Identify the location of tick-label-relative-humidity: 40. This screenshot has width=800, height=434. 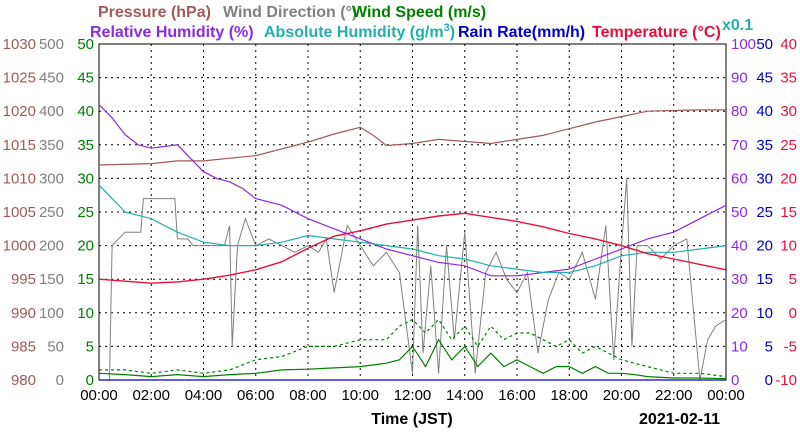
(739, 246).